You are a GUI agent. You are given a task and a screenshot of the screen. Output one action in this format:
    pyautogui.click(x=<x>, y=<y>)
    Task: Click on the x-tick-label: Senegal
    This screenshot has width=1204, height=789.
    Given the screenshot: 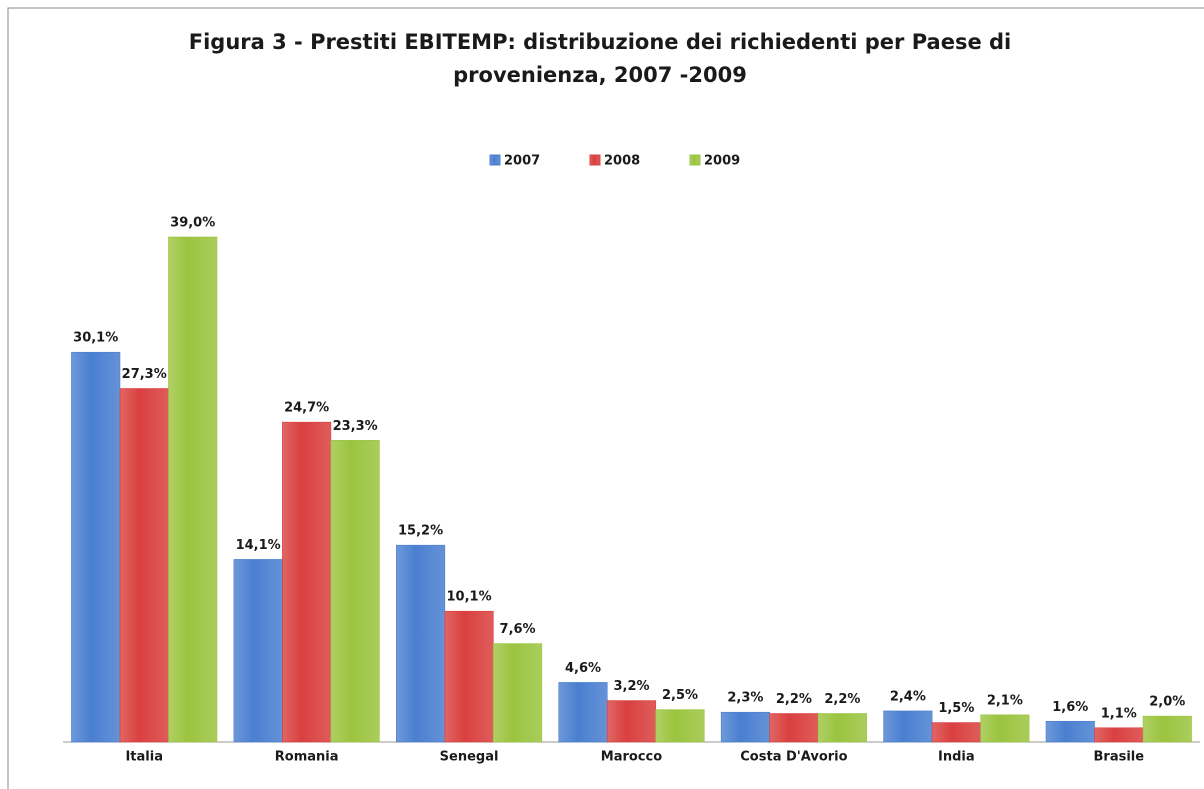 What is the action you would take?
    pyautogui.click(x=469, y=757)
    